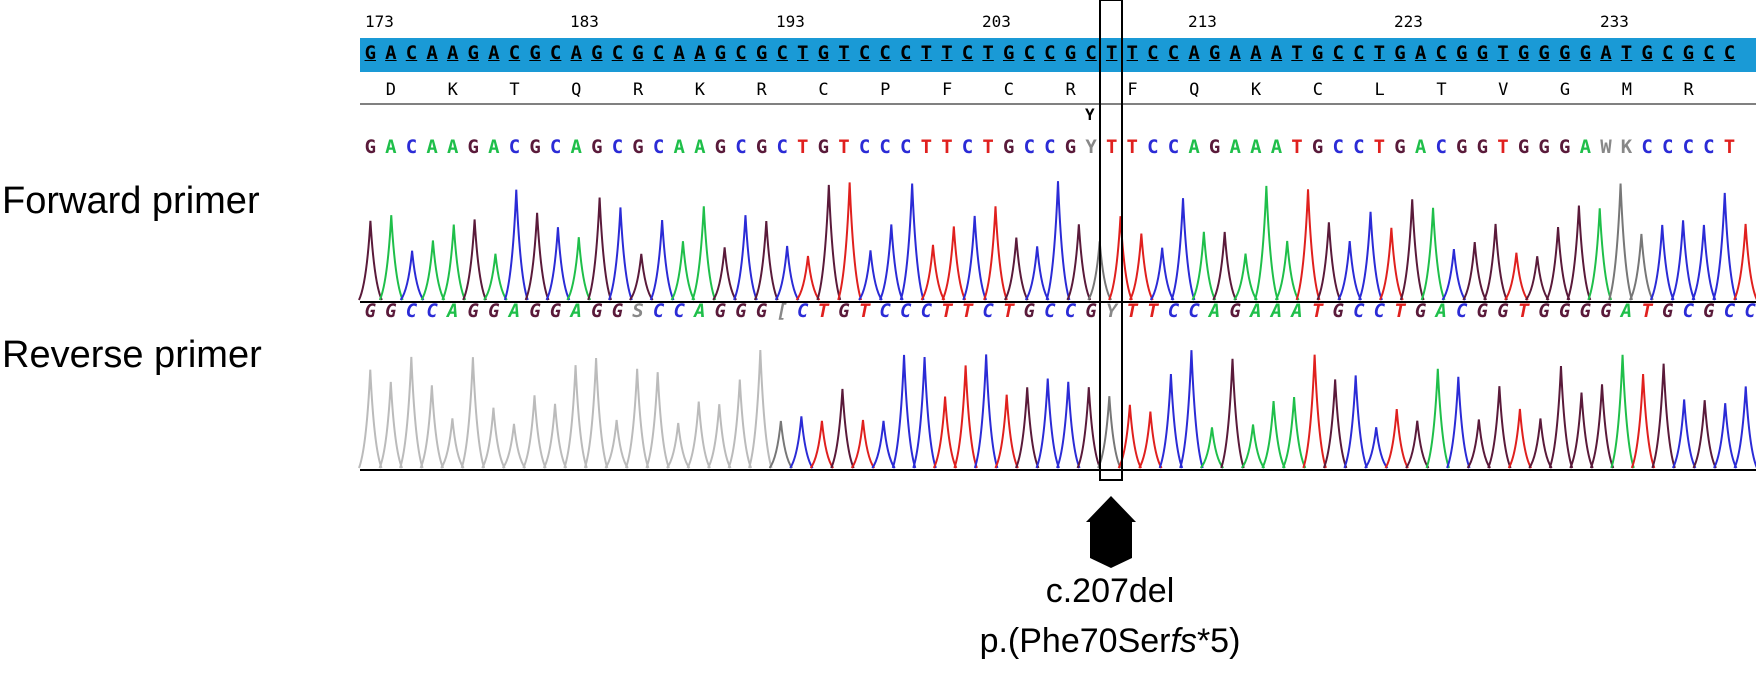  What do you see at coordinates (1132, 90) in the screenshot?
I see `amino-acid: F` at bounding box center [1132, 90].